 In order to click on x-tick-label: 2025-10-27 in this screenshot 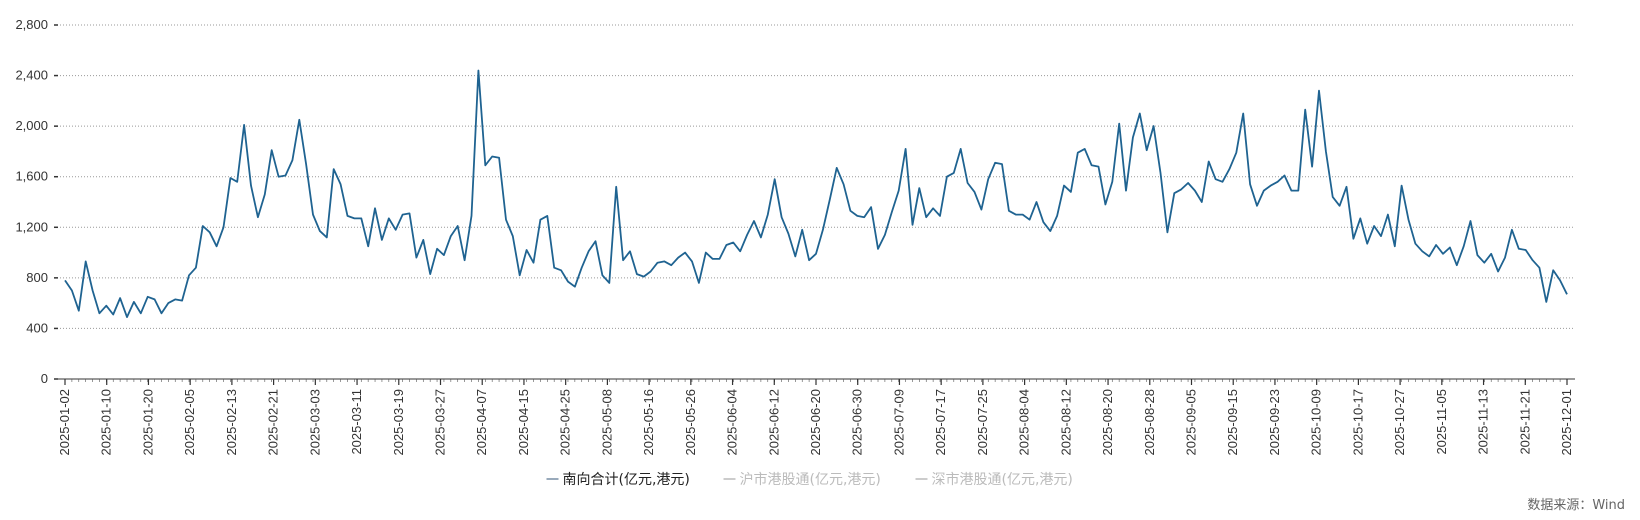, I will do `click(1399, 422)`.